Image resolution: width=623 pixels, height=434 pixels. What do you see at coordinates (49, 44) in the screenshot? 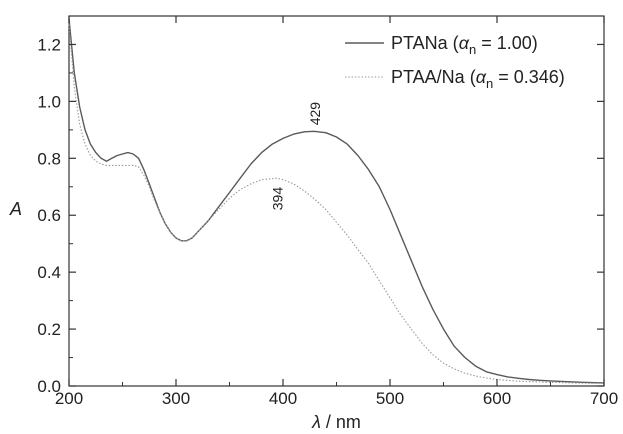
I see `y-tick-label: 1.2` at bounding box center [49, 44].